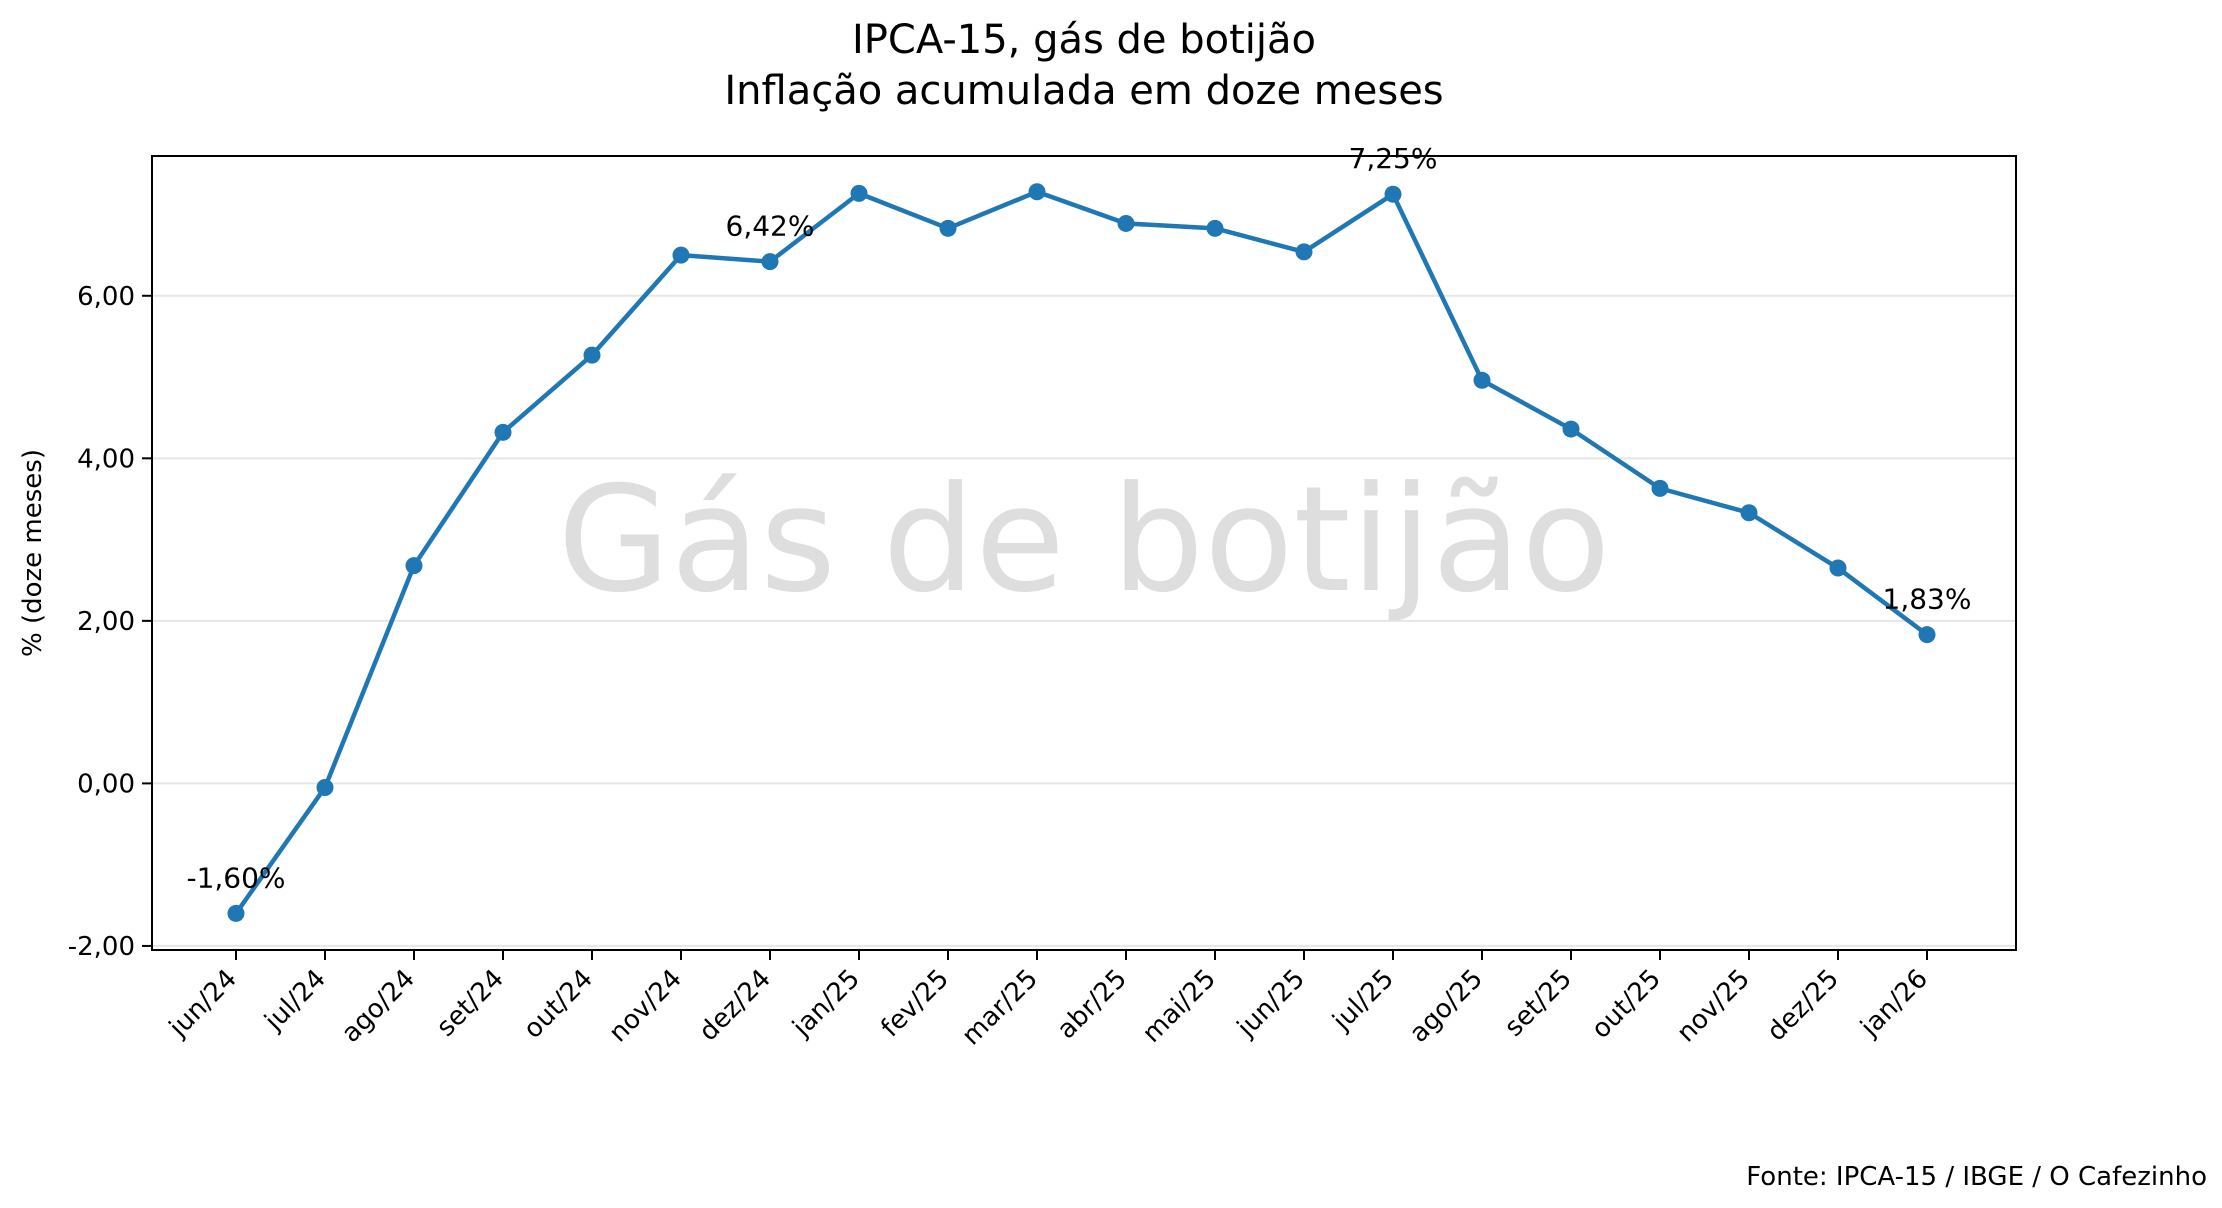  I want to click on chart-title: IPCA-15, gás de botijão, so click(1084, 40).